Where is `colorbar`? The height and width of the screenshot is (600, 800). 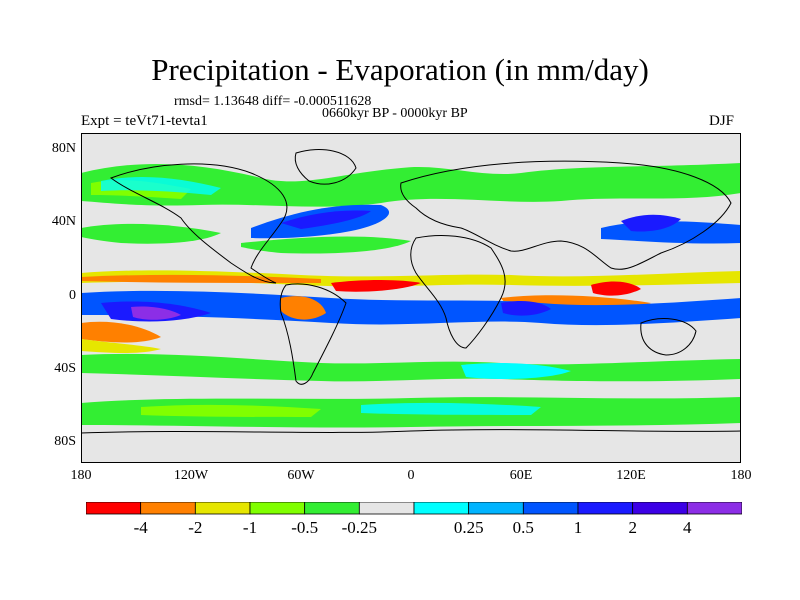
colorbar is located at coordinates (414, 508).